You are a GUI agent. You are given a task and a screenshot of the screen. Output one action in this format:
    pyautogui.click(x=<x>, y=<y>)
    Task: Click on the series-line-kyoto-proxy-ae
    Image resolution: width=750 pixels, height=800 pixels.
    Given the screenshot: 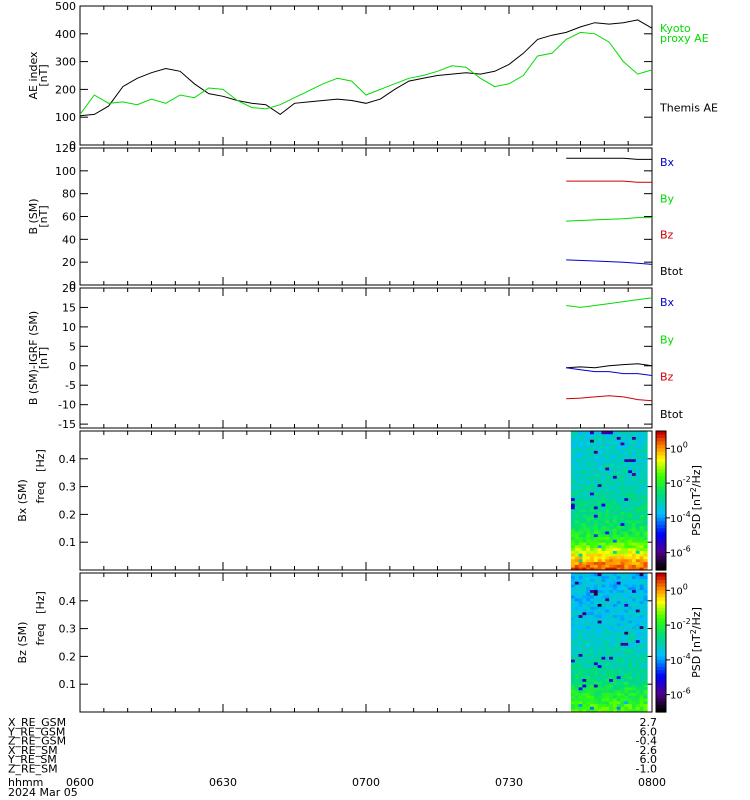 What is the action you would take?
    pyautogui.click(x=366, y=73)
    